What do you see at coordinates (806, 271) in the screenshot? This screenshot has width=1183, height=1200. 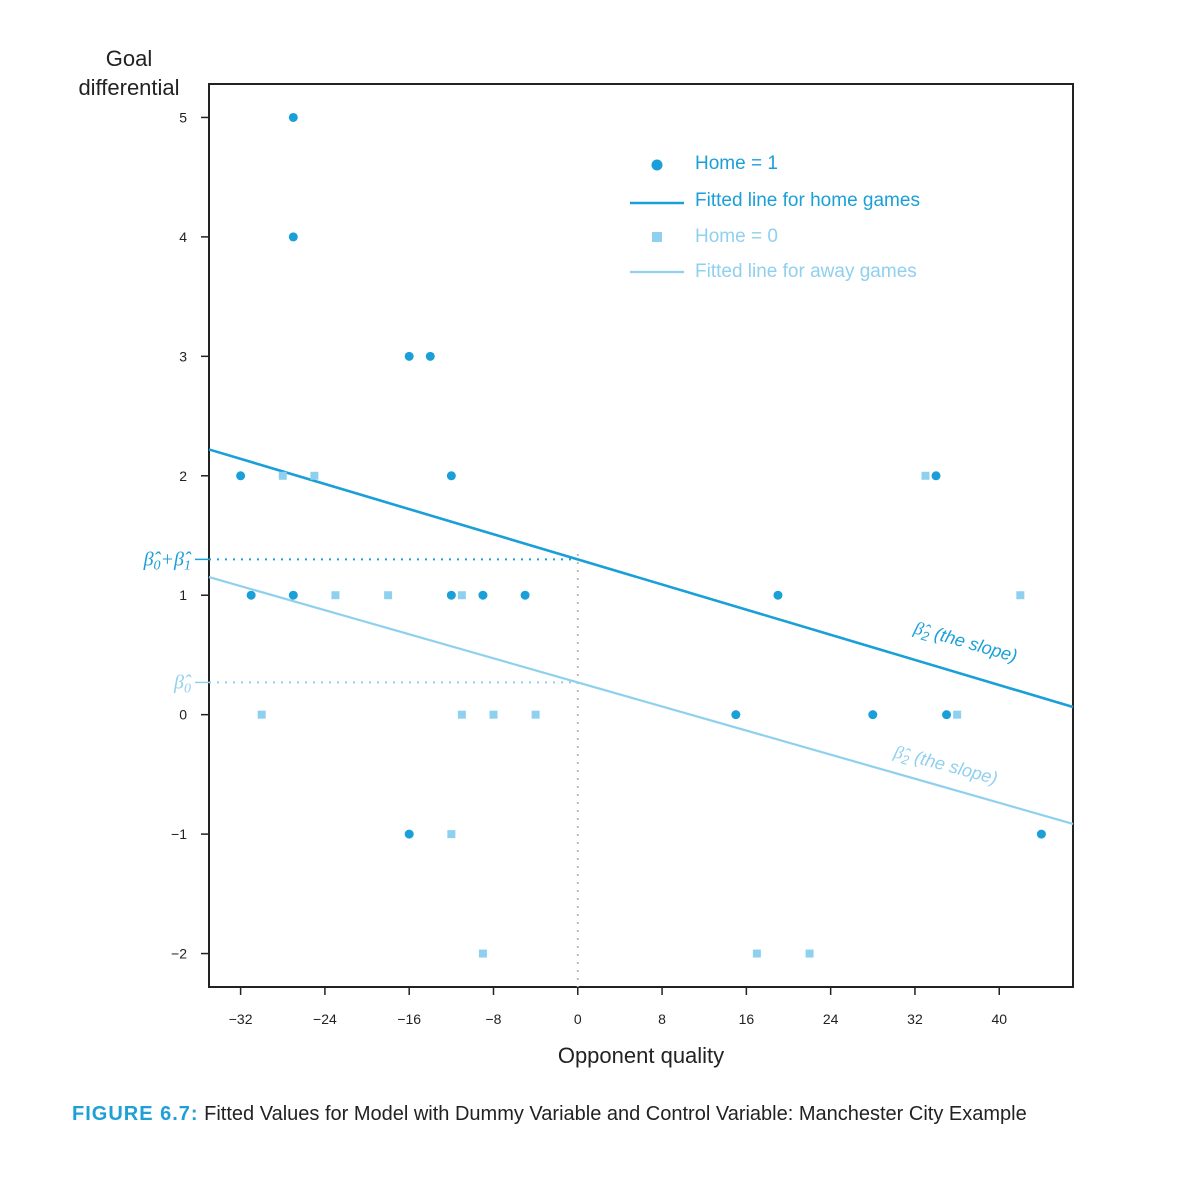 I see `legend-away-fit-label: Fitted line for away games` at bounding box center [806, 271].